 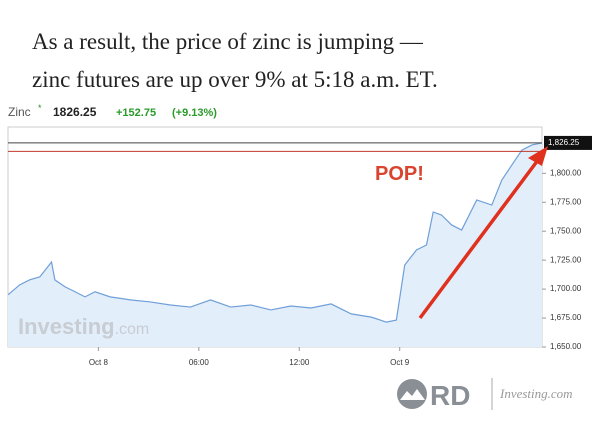 I want to click on y-tick-label: 1,775.00, so click(x=566, y=201).